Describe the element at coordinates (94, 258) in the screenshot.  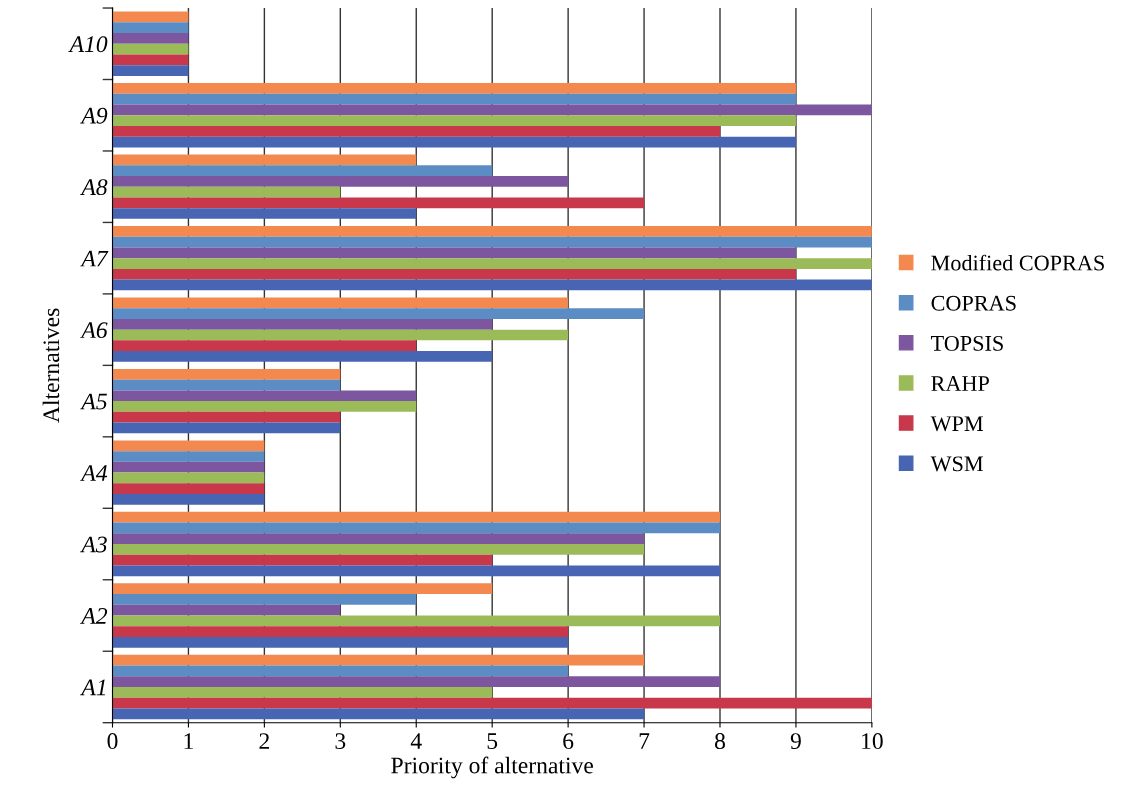
I see `y-tick-label: A7` at that location.